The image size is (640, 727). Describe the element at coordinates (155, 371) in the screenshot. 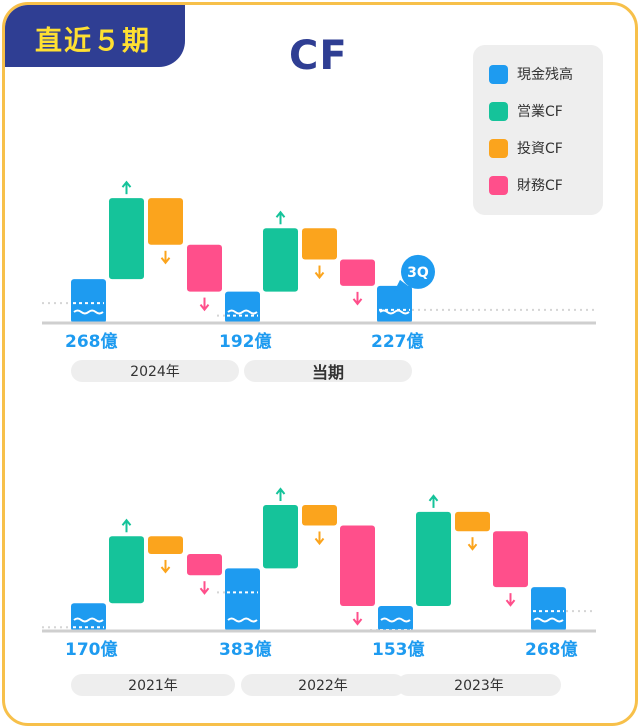

I see `period-label: 2024年` at that location.